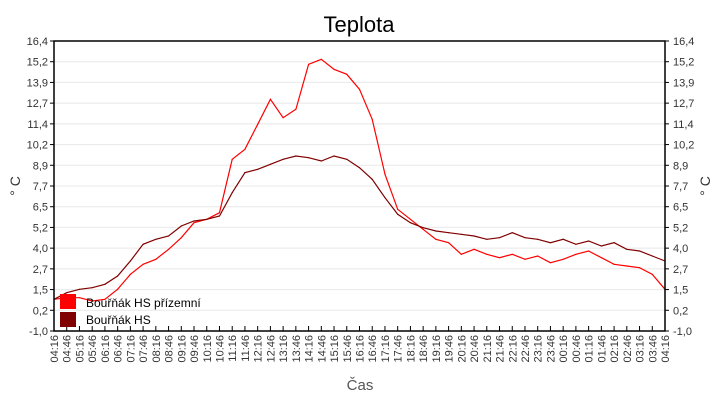 This screenshot has height=405, width=720. Describe the element at coordinates (683, 104) in the screenshot. I see `y-tick-label-right: 12,7` at that location.